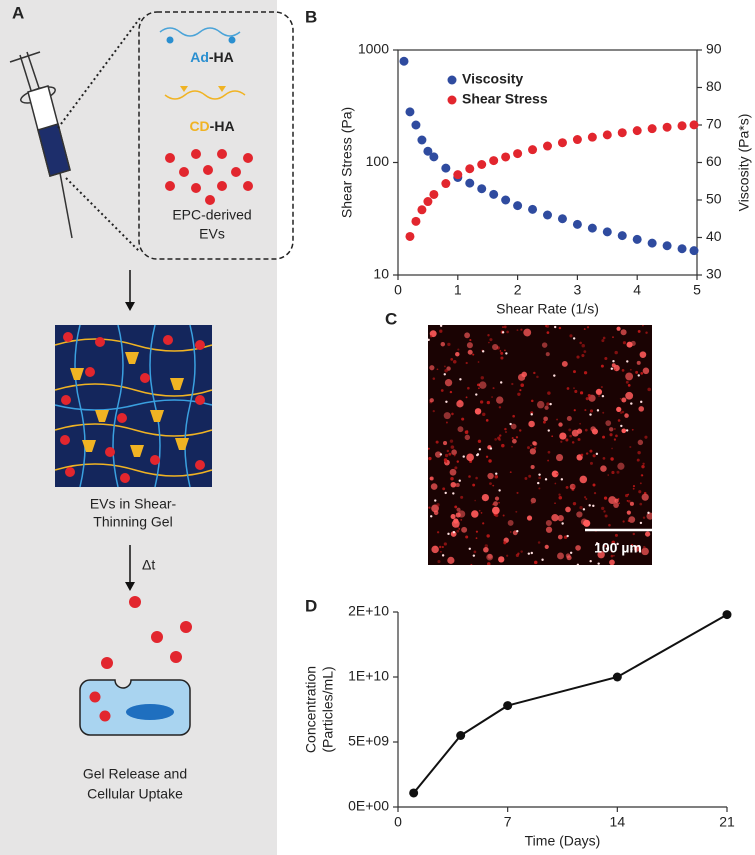 Image resolution: width=755 pixels, height=855 pixels. What do you see at coordinates (132, 522) in the screenshot?
I see `gel-label: Thinning Gel` at bounding box center [132, 522].